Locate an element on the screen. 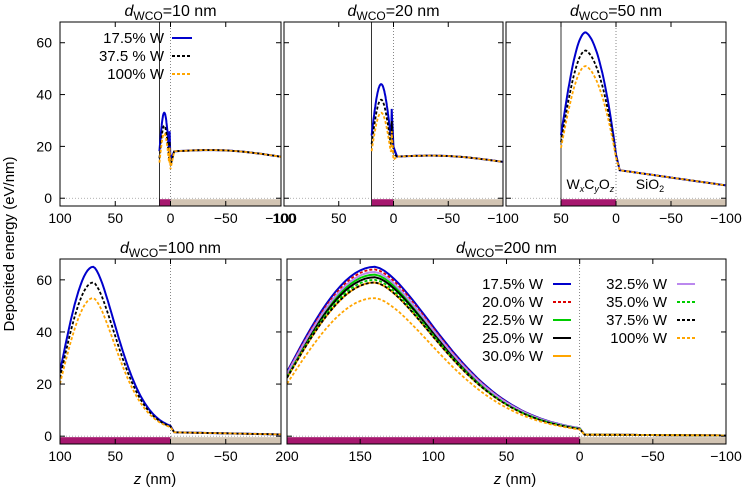  legend-label: 37.5 % W is located at coordinates (132, 56).